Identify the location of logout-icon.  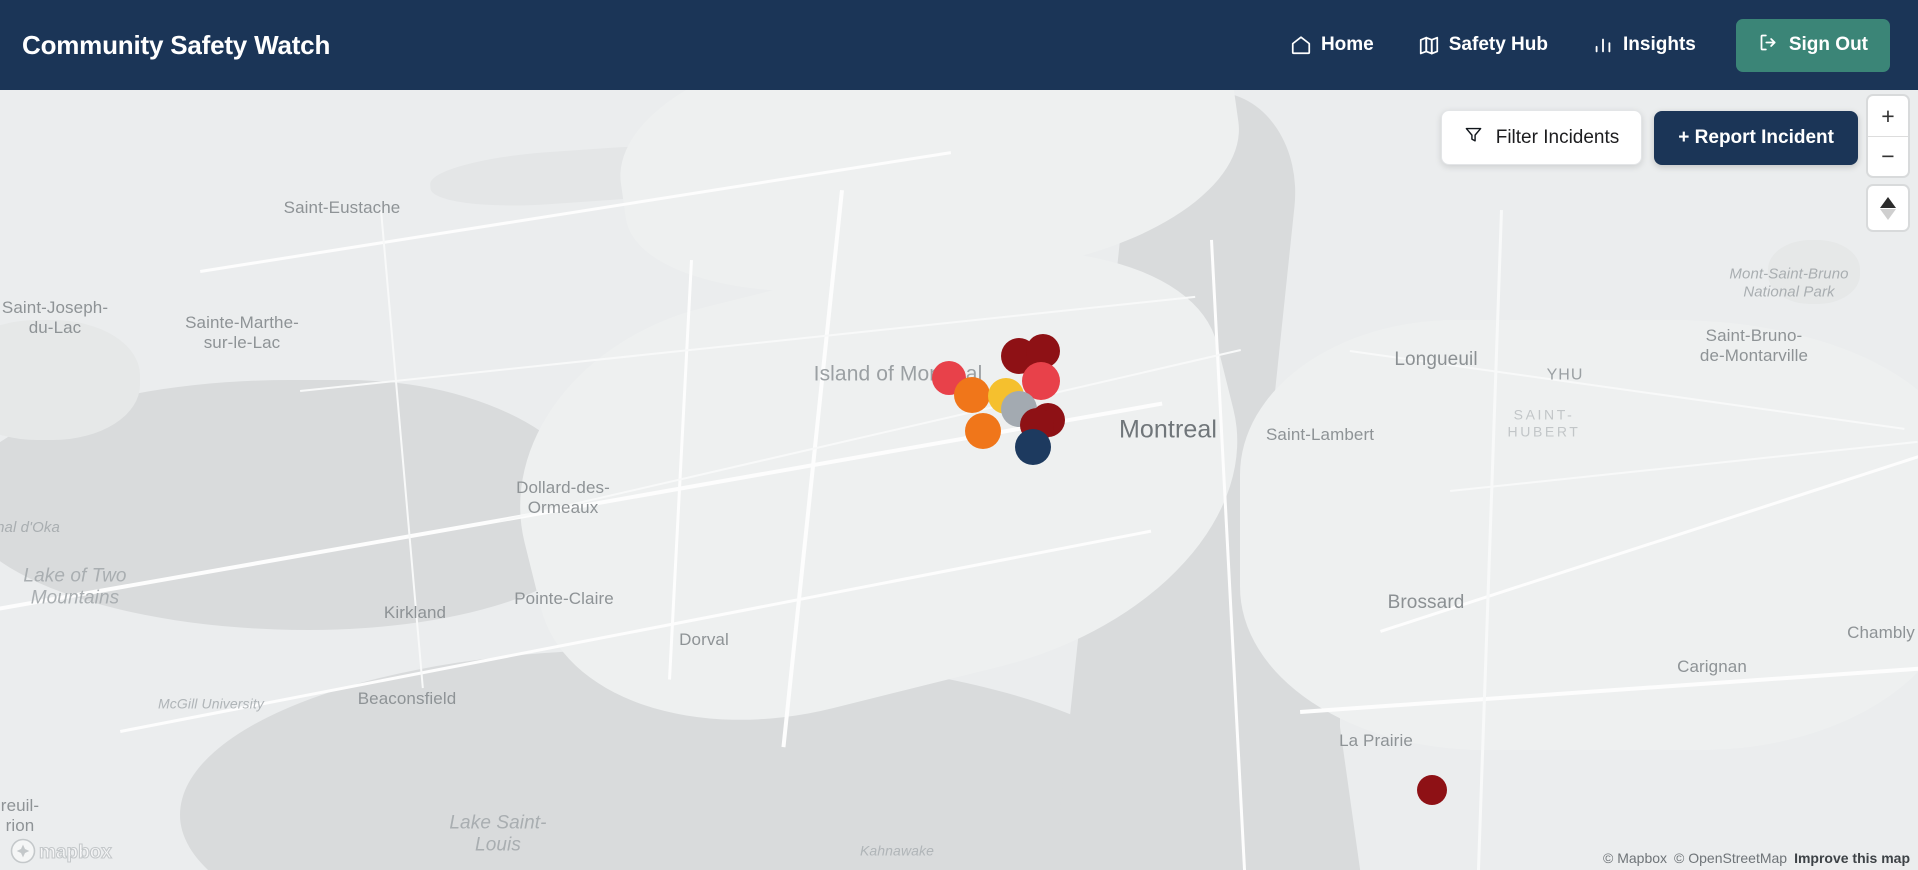
(1768, 45).